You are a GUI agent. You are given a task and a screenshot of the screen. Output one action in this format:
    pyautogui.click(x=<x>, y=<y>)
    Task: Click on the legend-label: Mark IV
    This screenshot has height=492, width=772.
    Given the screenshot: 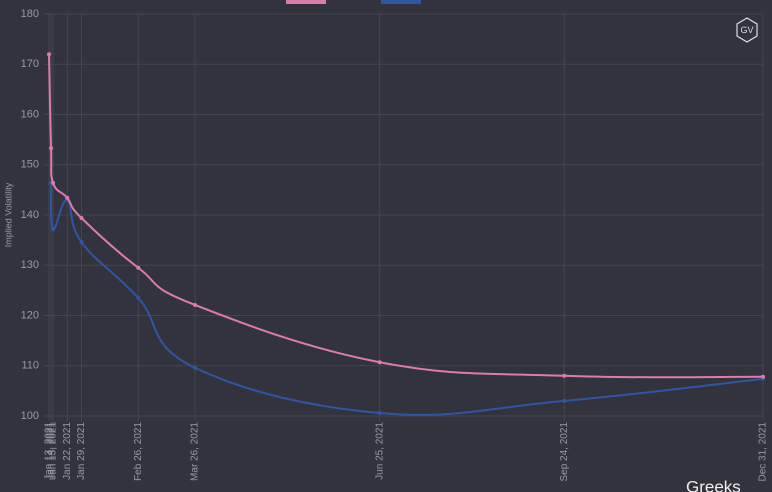 What is the action you would take?
    pyautogui.click(x=351, y=1)
    